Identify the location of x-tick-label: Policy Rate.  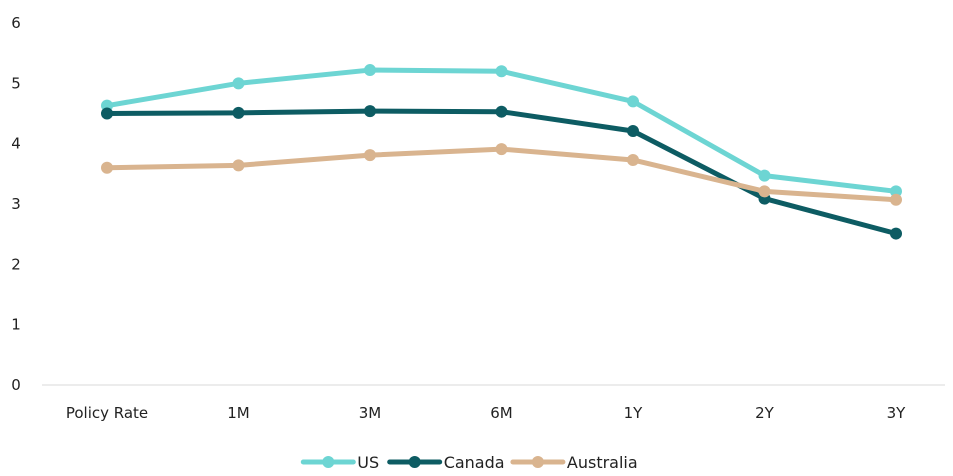
(107, 413).